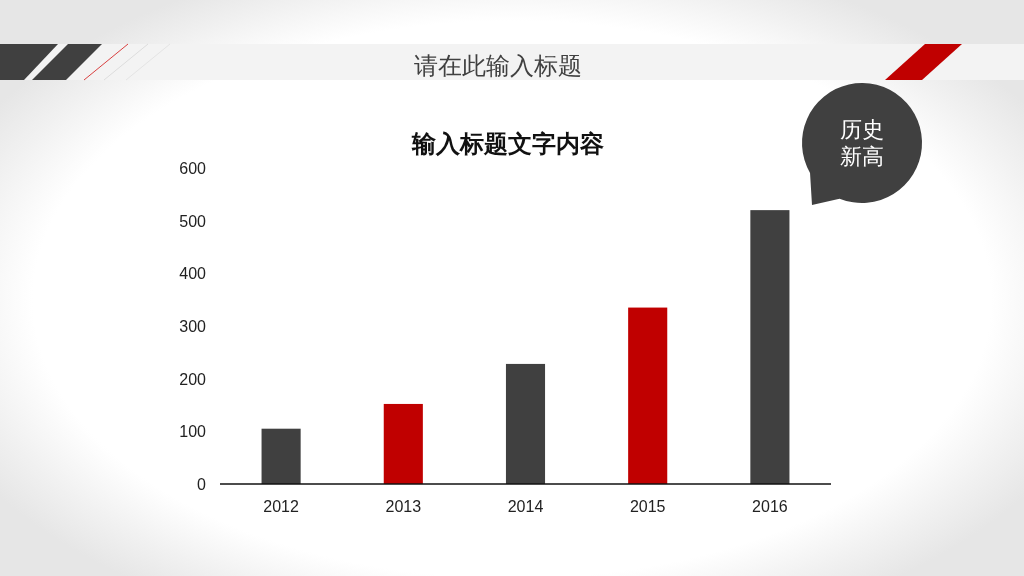  What do you see at coordinates (862, 143) in the screenshot?
I see `text: 历史新高` at bounding box center [862, 143].